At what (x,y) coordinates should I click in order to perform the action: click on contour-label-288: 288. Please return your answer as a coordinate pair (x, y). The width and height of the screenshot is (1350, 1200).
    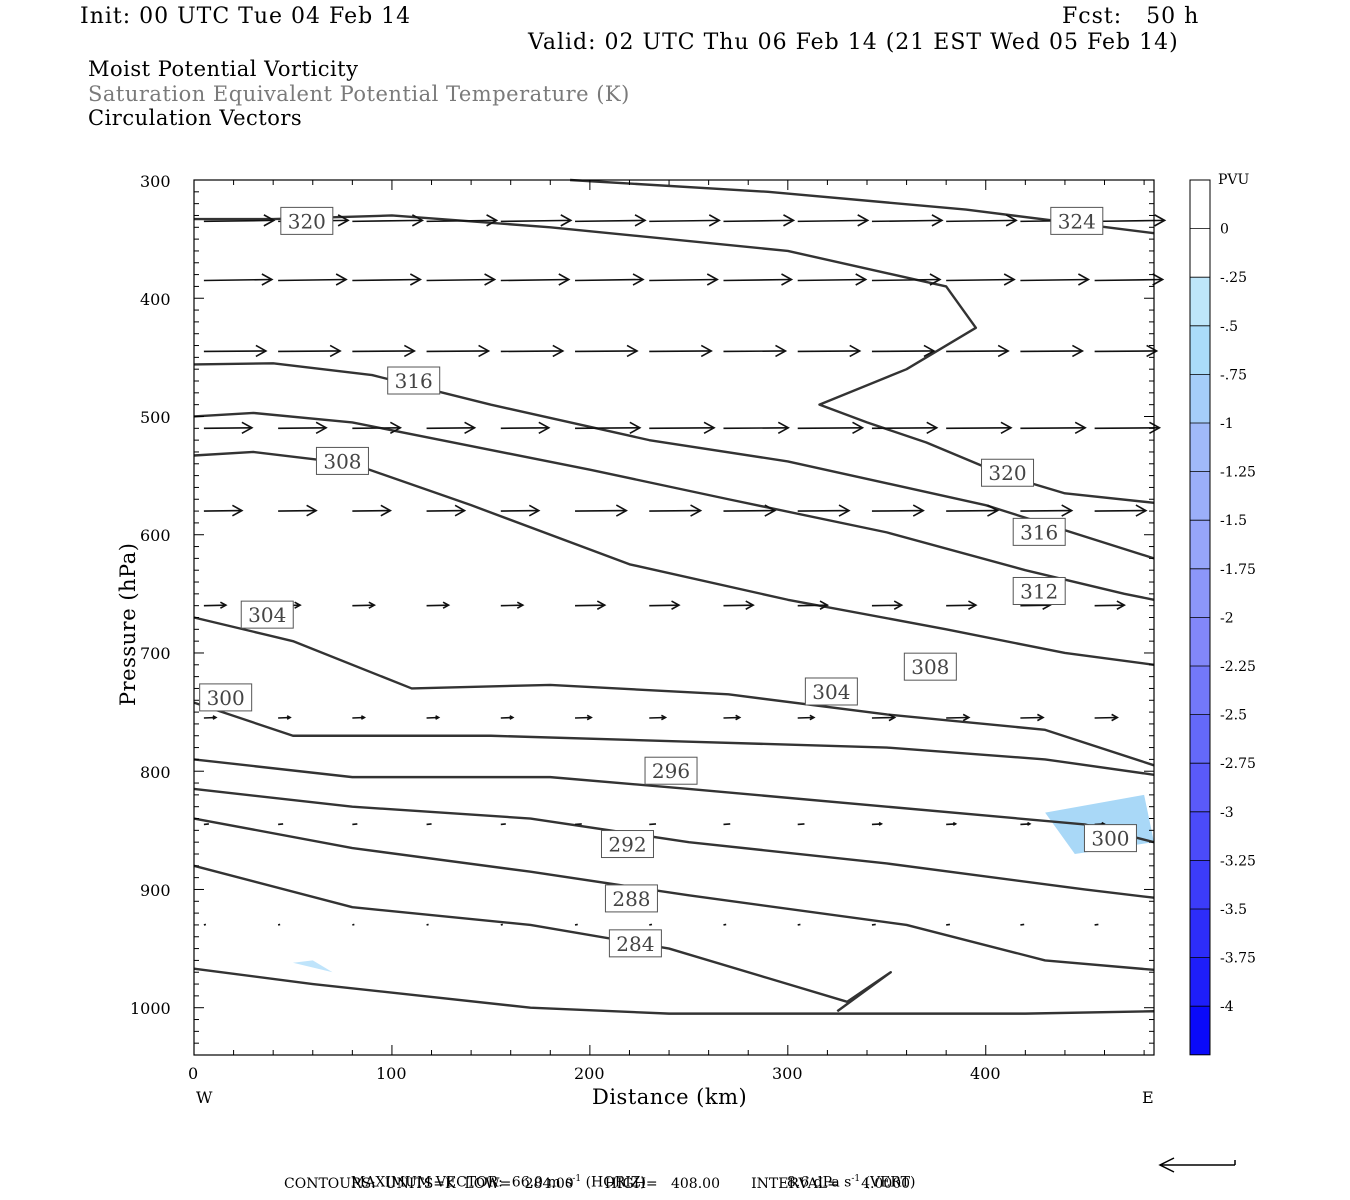
    Looking at the image, I should click on (631, 899).